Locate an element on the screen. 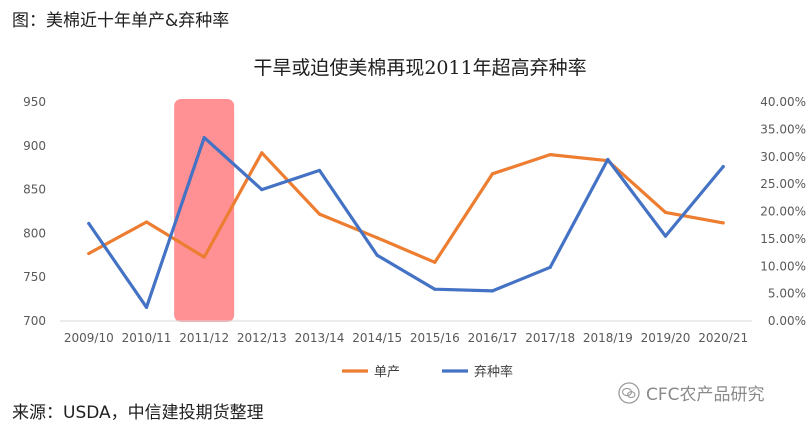  chart-title: 干旱或迫使美棉再现2011年超高弃种率 is located at coordinates (419, 68).